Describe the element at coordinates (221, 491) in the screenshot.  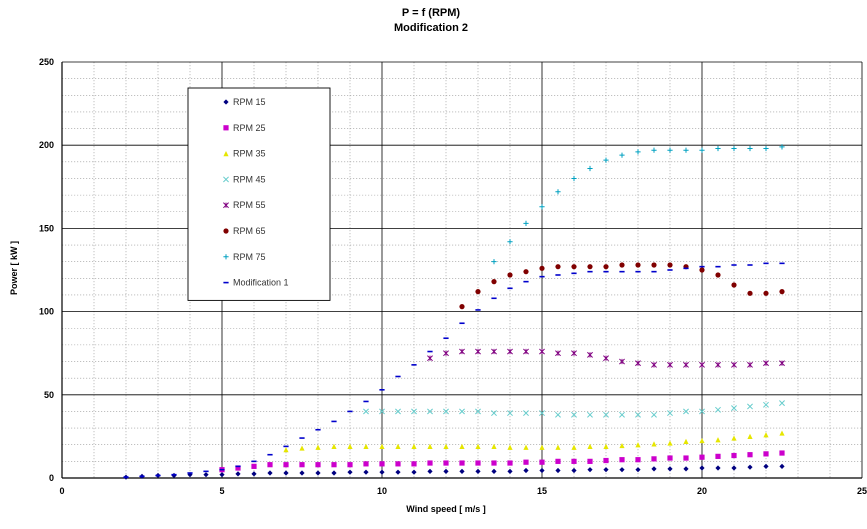
I see `x-tick-label: 5` at that location.